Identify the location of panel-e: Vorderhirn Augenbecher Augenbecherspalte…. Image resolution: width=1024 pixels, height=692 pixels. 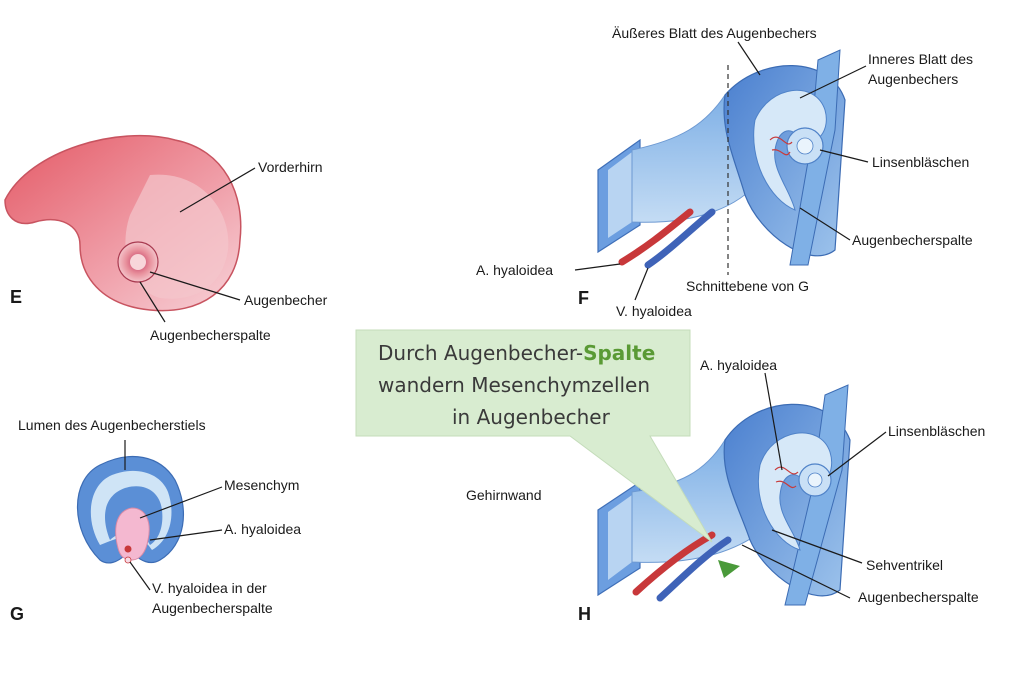
(166, 238).